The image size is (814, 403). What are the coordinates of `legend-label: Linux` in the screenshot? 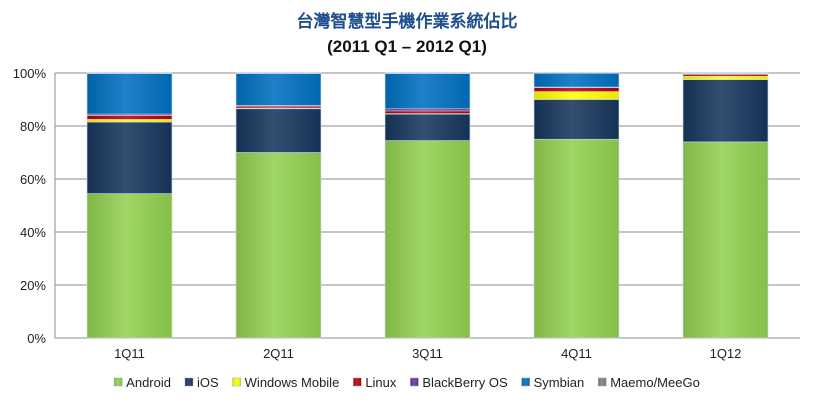 It's located at (381, 382).